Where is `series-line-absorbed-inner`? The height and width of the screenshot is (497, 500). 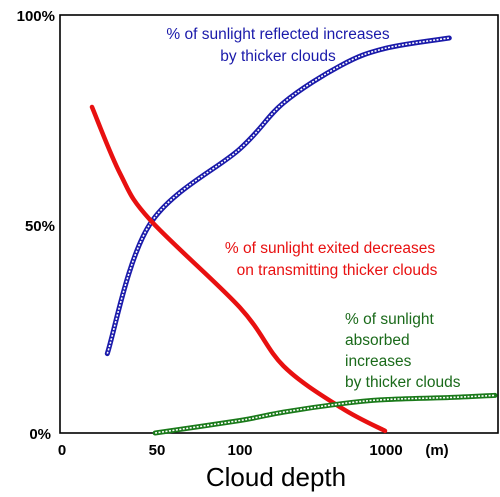 series-line-absorbed-inner is located at coordinates (325, 414).